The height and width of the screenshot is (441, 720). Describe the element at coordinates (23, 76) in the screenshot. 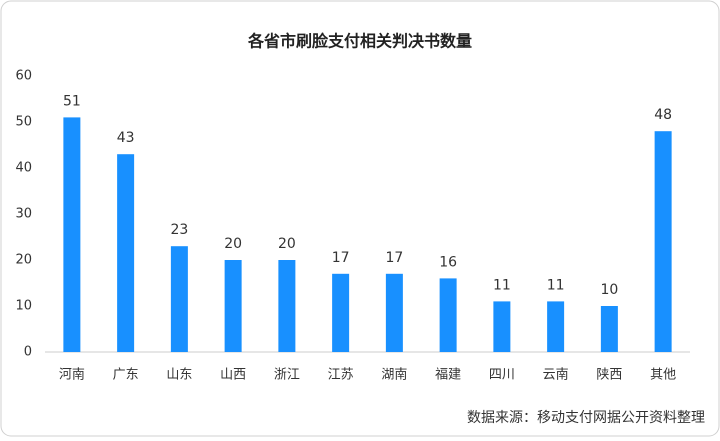

I see `y-tick-label: 60` at that location.